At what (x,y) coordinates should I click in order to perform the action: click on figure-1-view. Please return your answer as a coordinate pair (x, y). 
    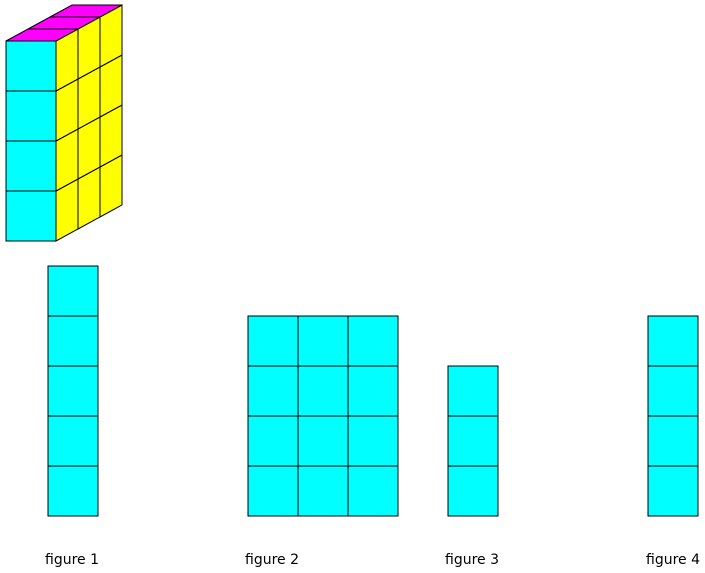
    Looking at the image, I should click on (73, 391).